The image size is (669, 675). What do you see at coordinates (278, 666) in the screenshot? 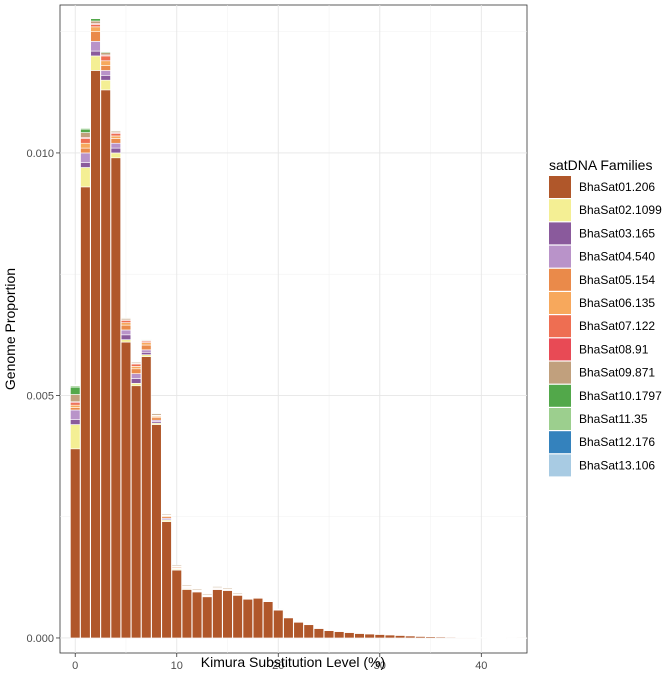
I see `x-tick-label: 20` at bounding box center [278, 666].